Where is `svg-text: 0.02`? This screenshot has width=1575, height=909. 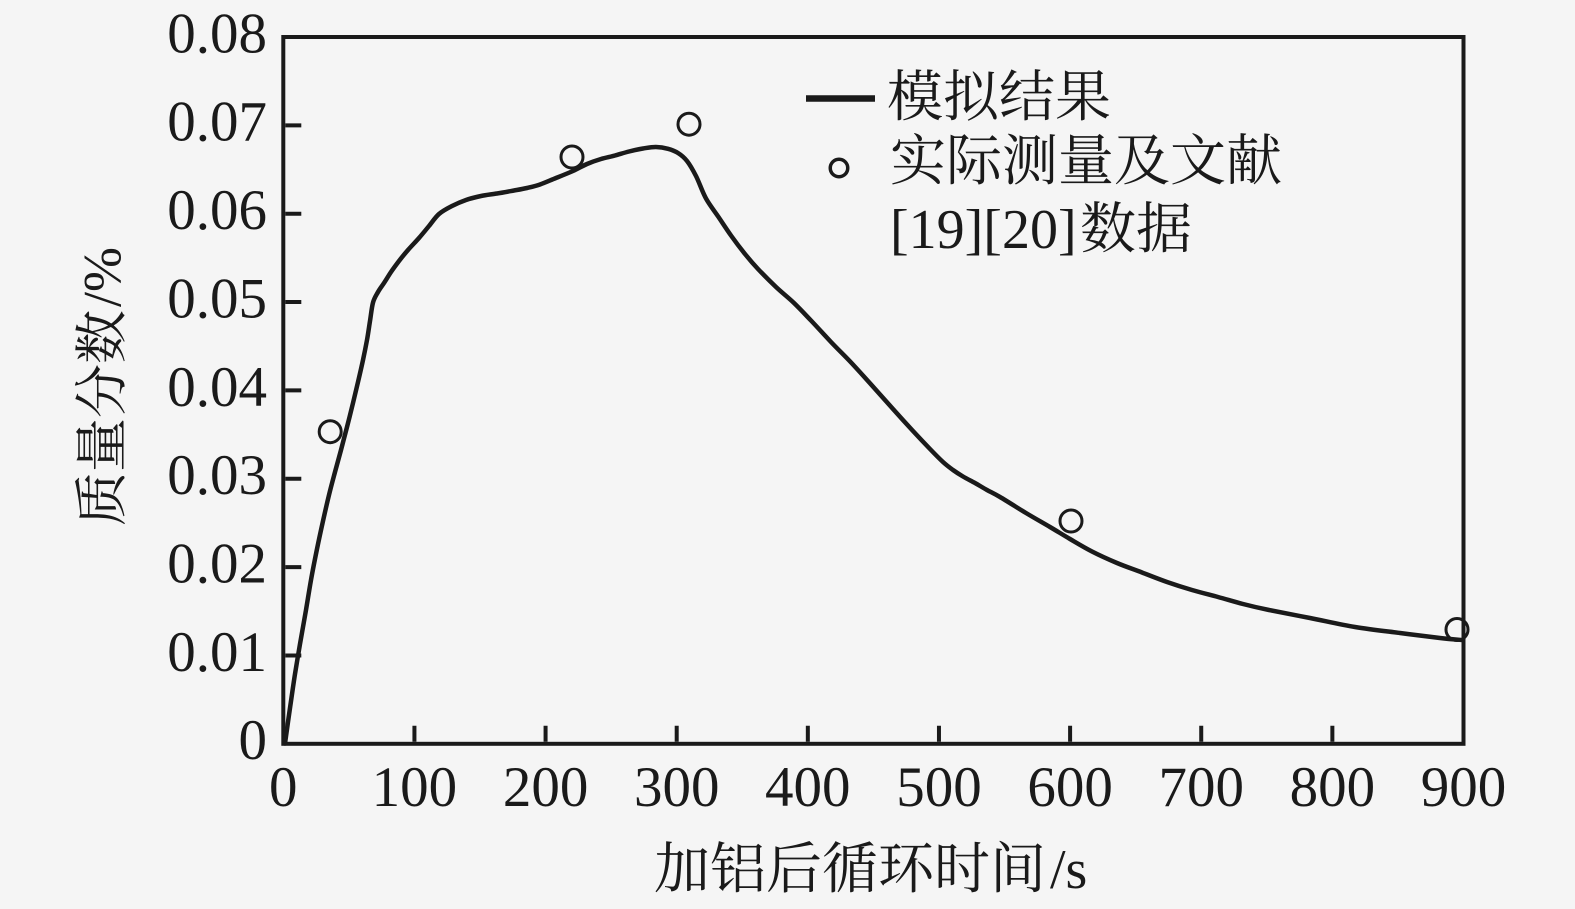
svg-text: 0.02 is located at coordinates (217, 564).